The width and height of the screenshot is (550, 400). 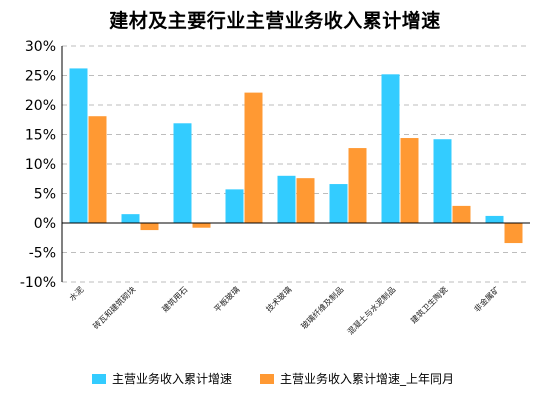 What do you see at coordinates (40, 165) in the screenshot?
I see `y-tick-label: 10%` at bounding box center [40, 165].